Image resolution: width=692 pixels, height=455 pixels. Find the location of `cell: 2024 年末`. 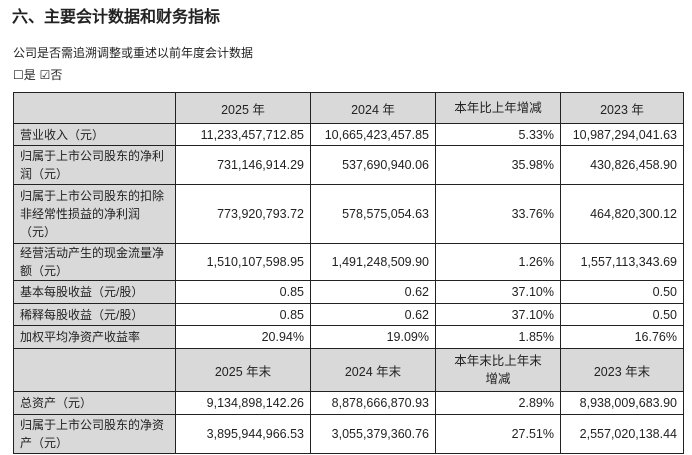

cell: 2024 年末 is located at coordinates (373, 370).